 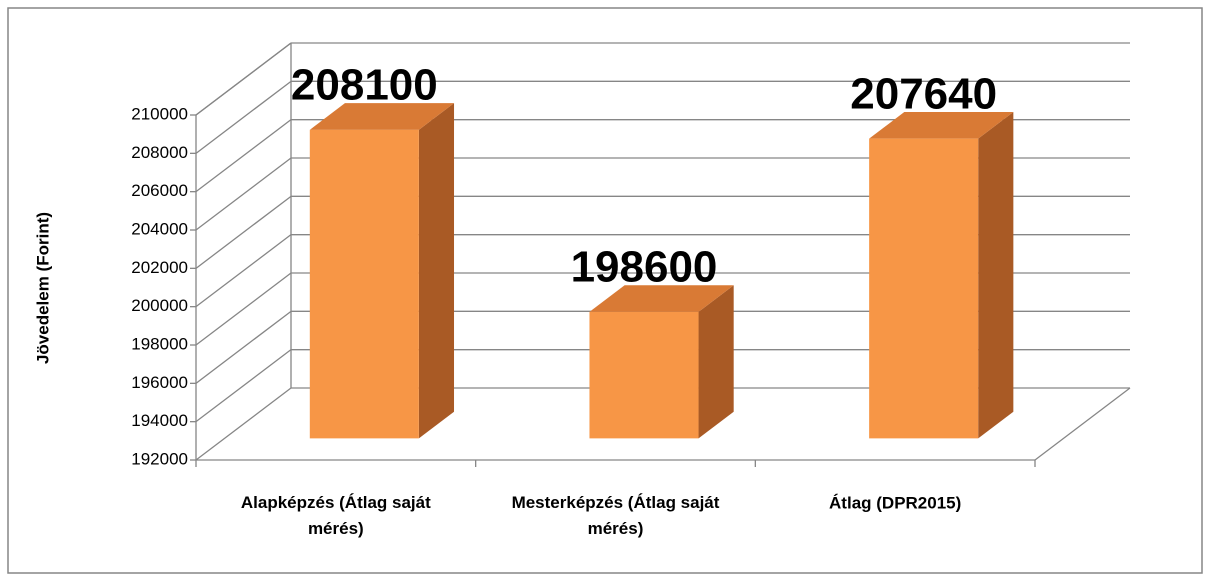 What do you see at coordinates (1082, 424) in the screenshot?
I see `floor-edge` at bounding box center [1082, 424].